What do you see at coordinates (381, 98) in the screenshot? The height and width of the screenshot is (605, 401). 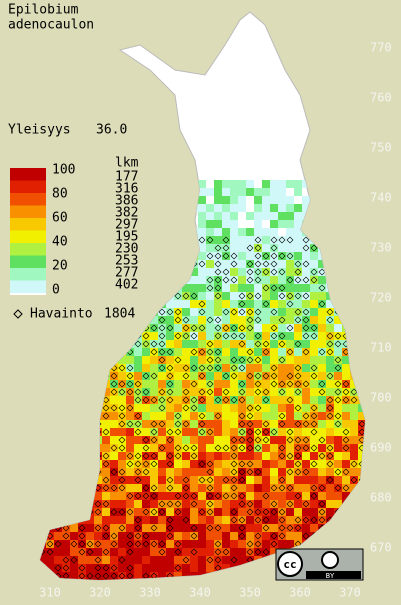 I see `north-coordinate: 760` at bounding box center [381, 98].